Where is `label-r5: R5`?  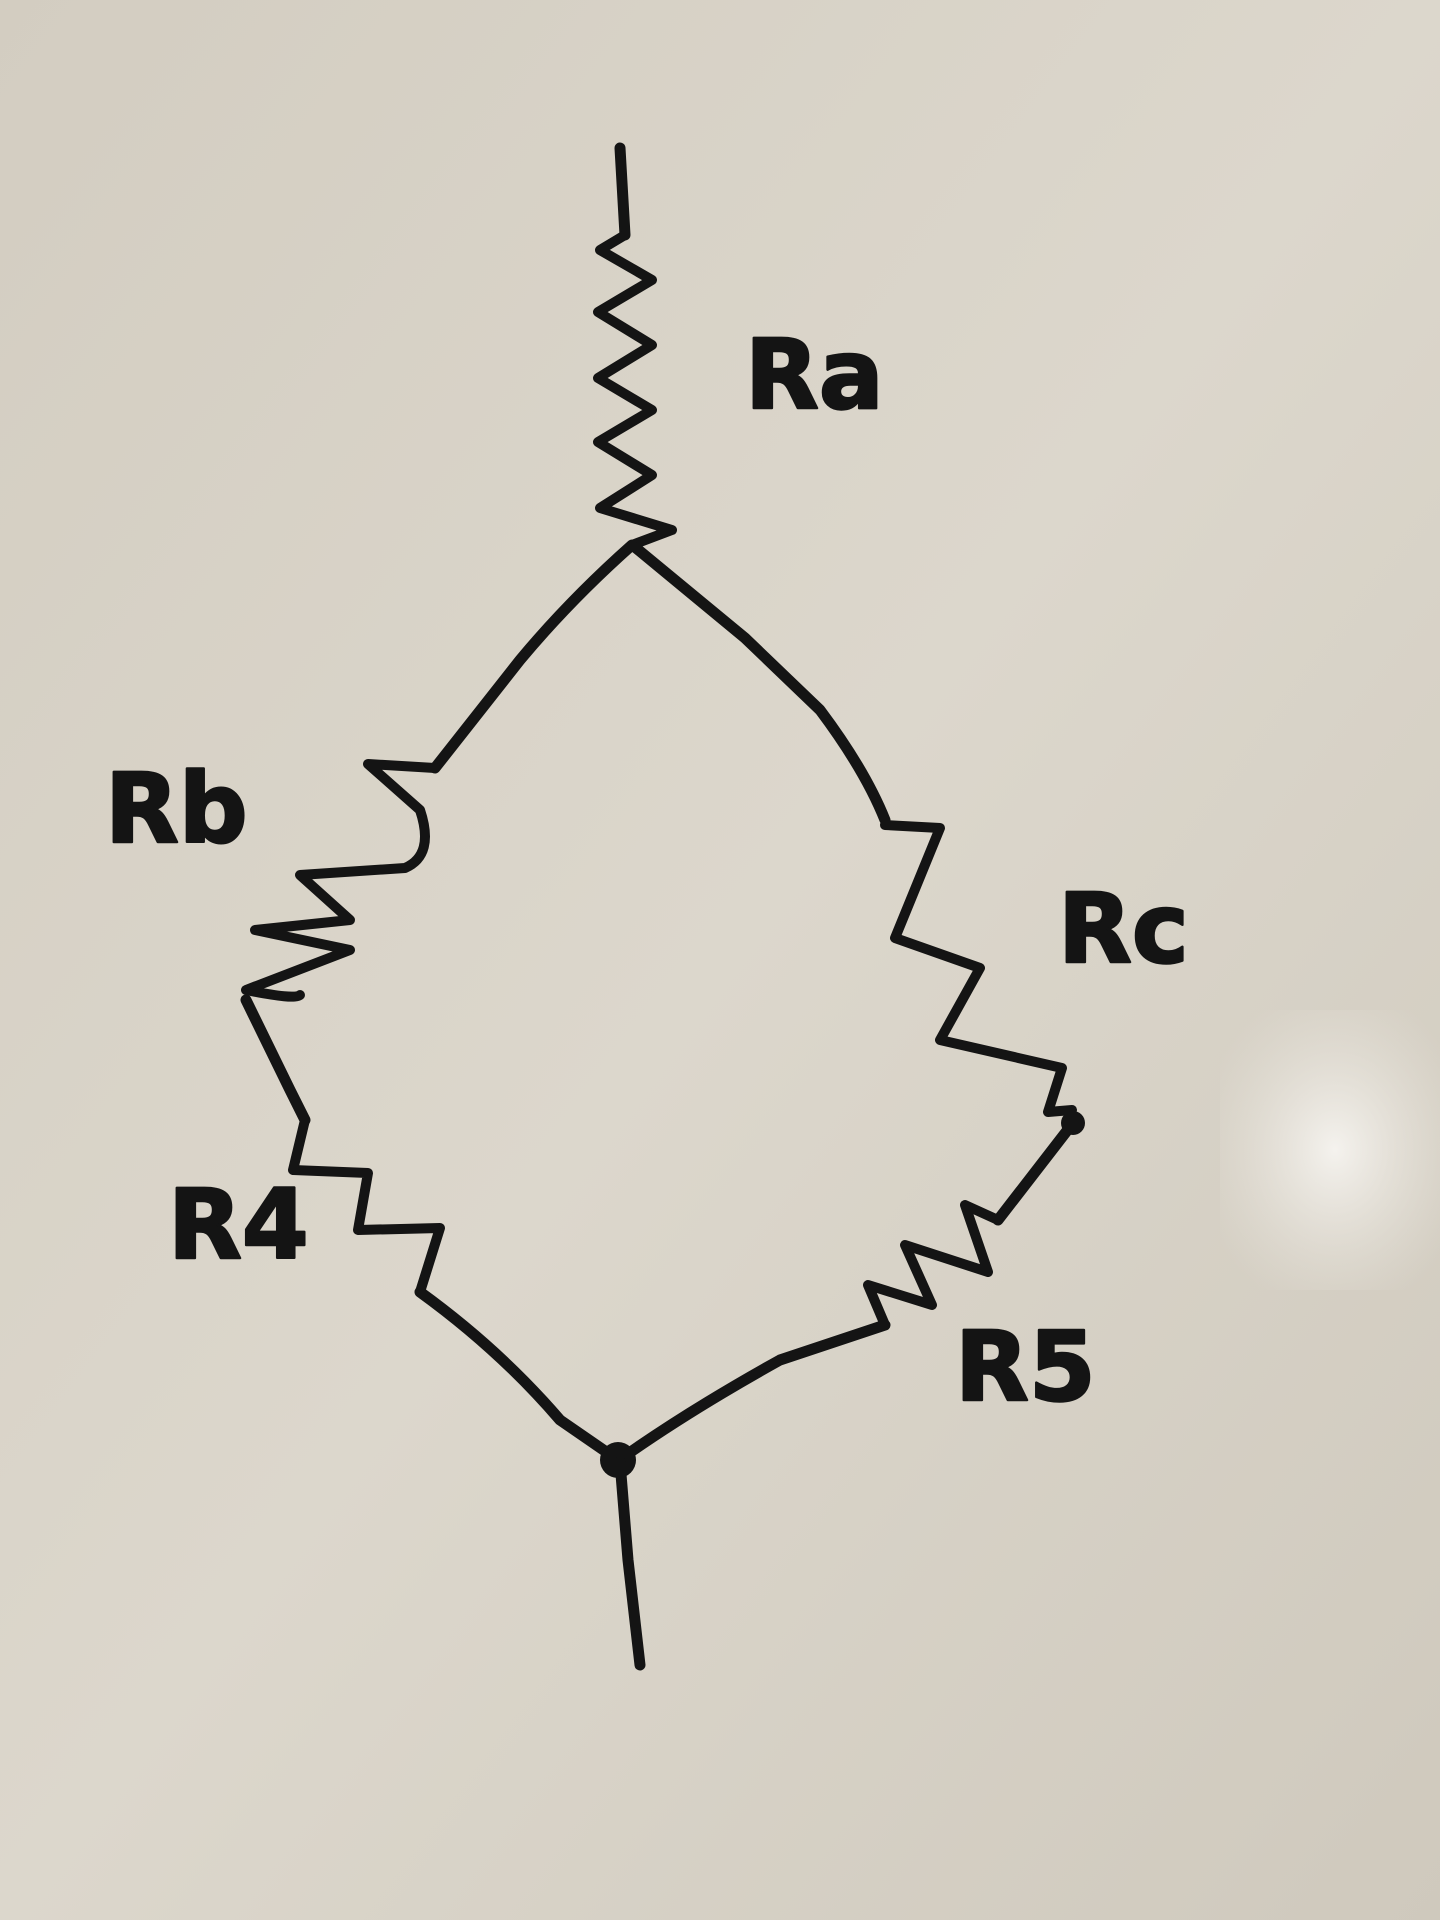 label-r5: R5 is located at coordinates (1025, 1367).